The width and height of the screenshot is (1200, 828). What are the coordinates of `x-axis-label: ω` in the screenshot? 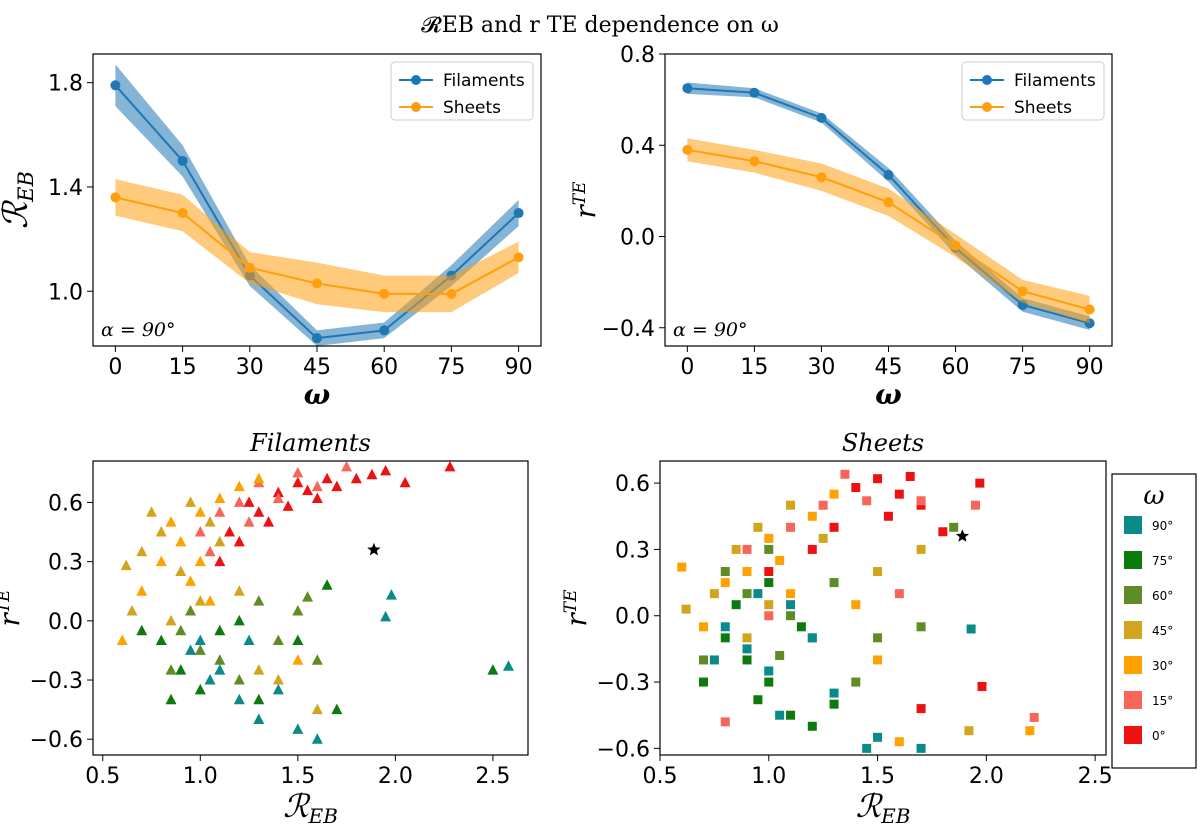 It's located at (888, 394).